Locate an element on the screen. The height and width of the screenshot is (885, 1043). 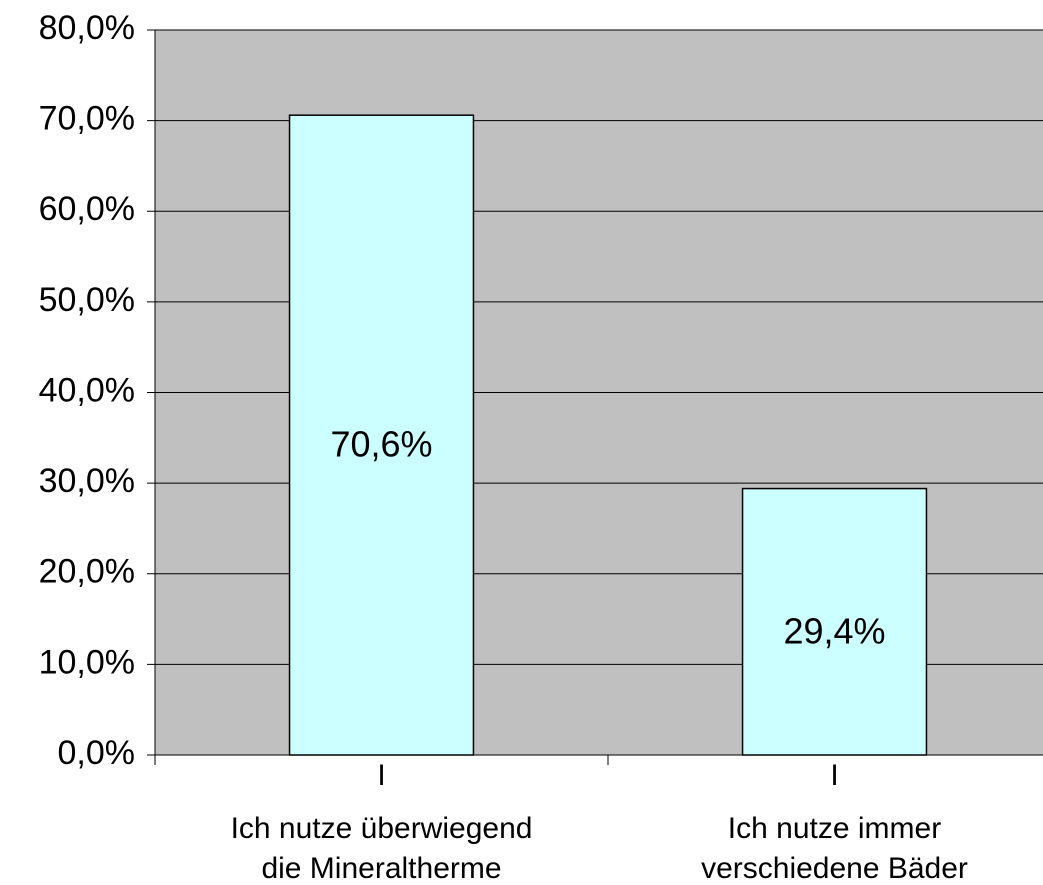
y-tick-label: 20,0% is located at coordinates (87, 572).